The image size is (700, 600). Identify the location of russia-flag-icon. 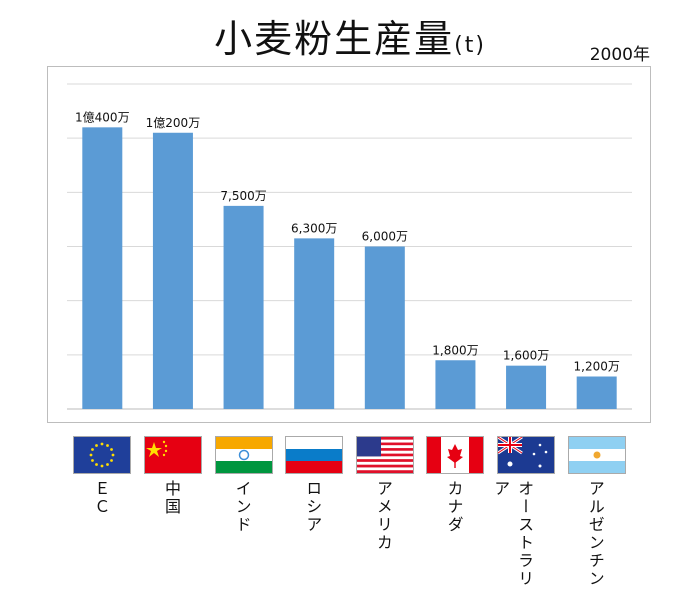
(314, 455).